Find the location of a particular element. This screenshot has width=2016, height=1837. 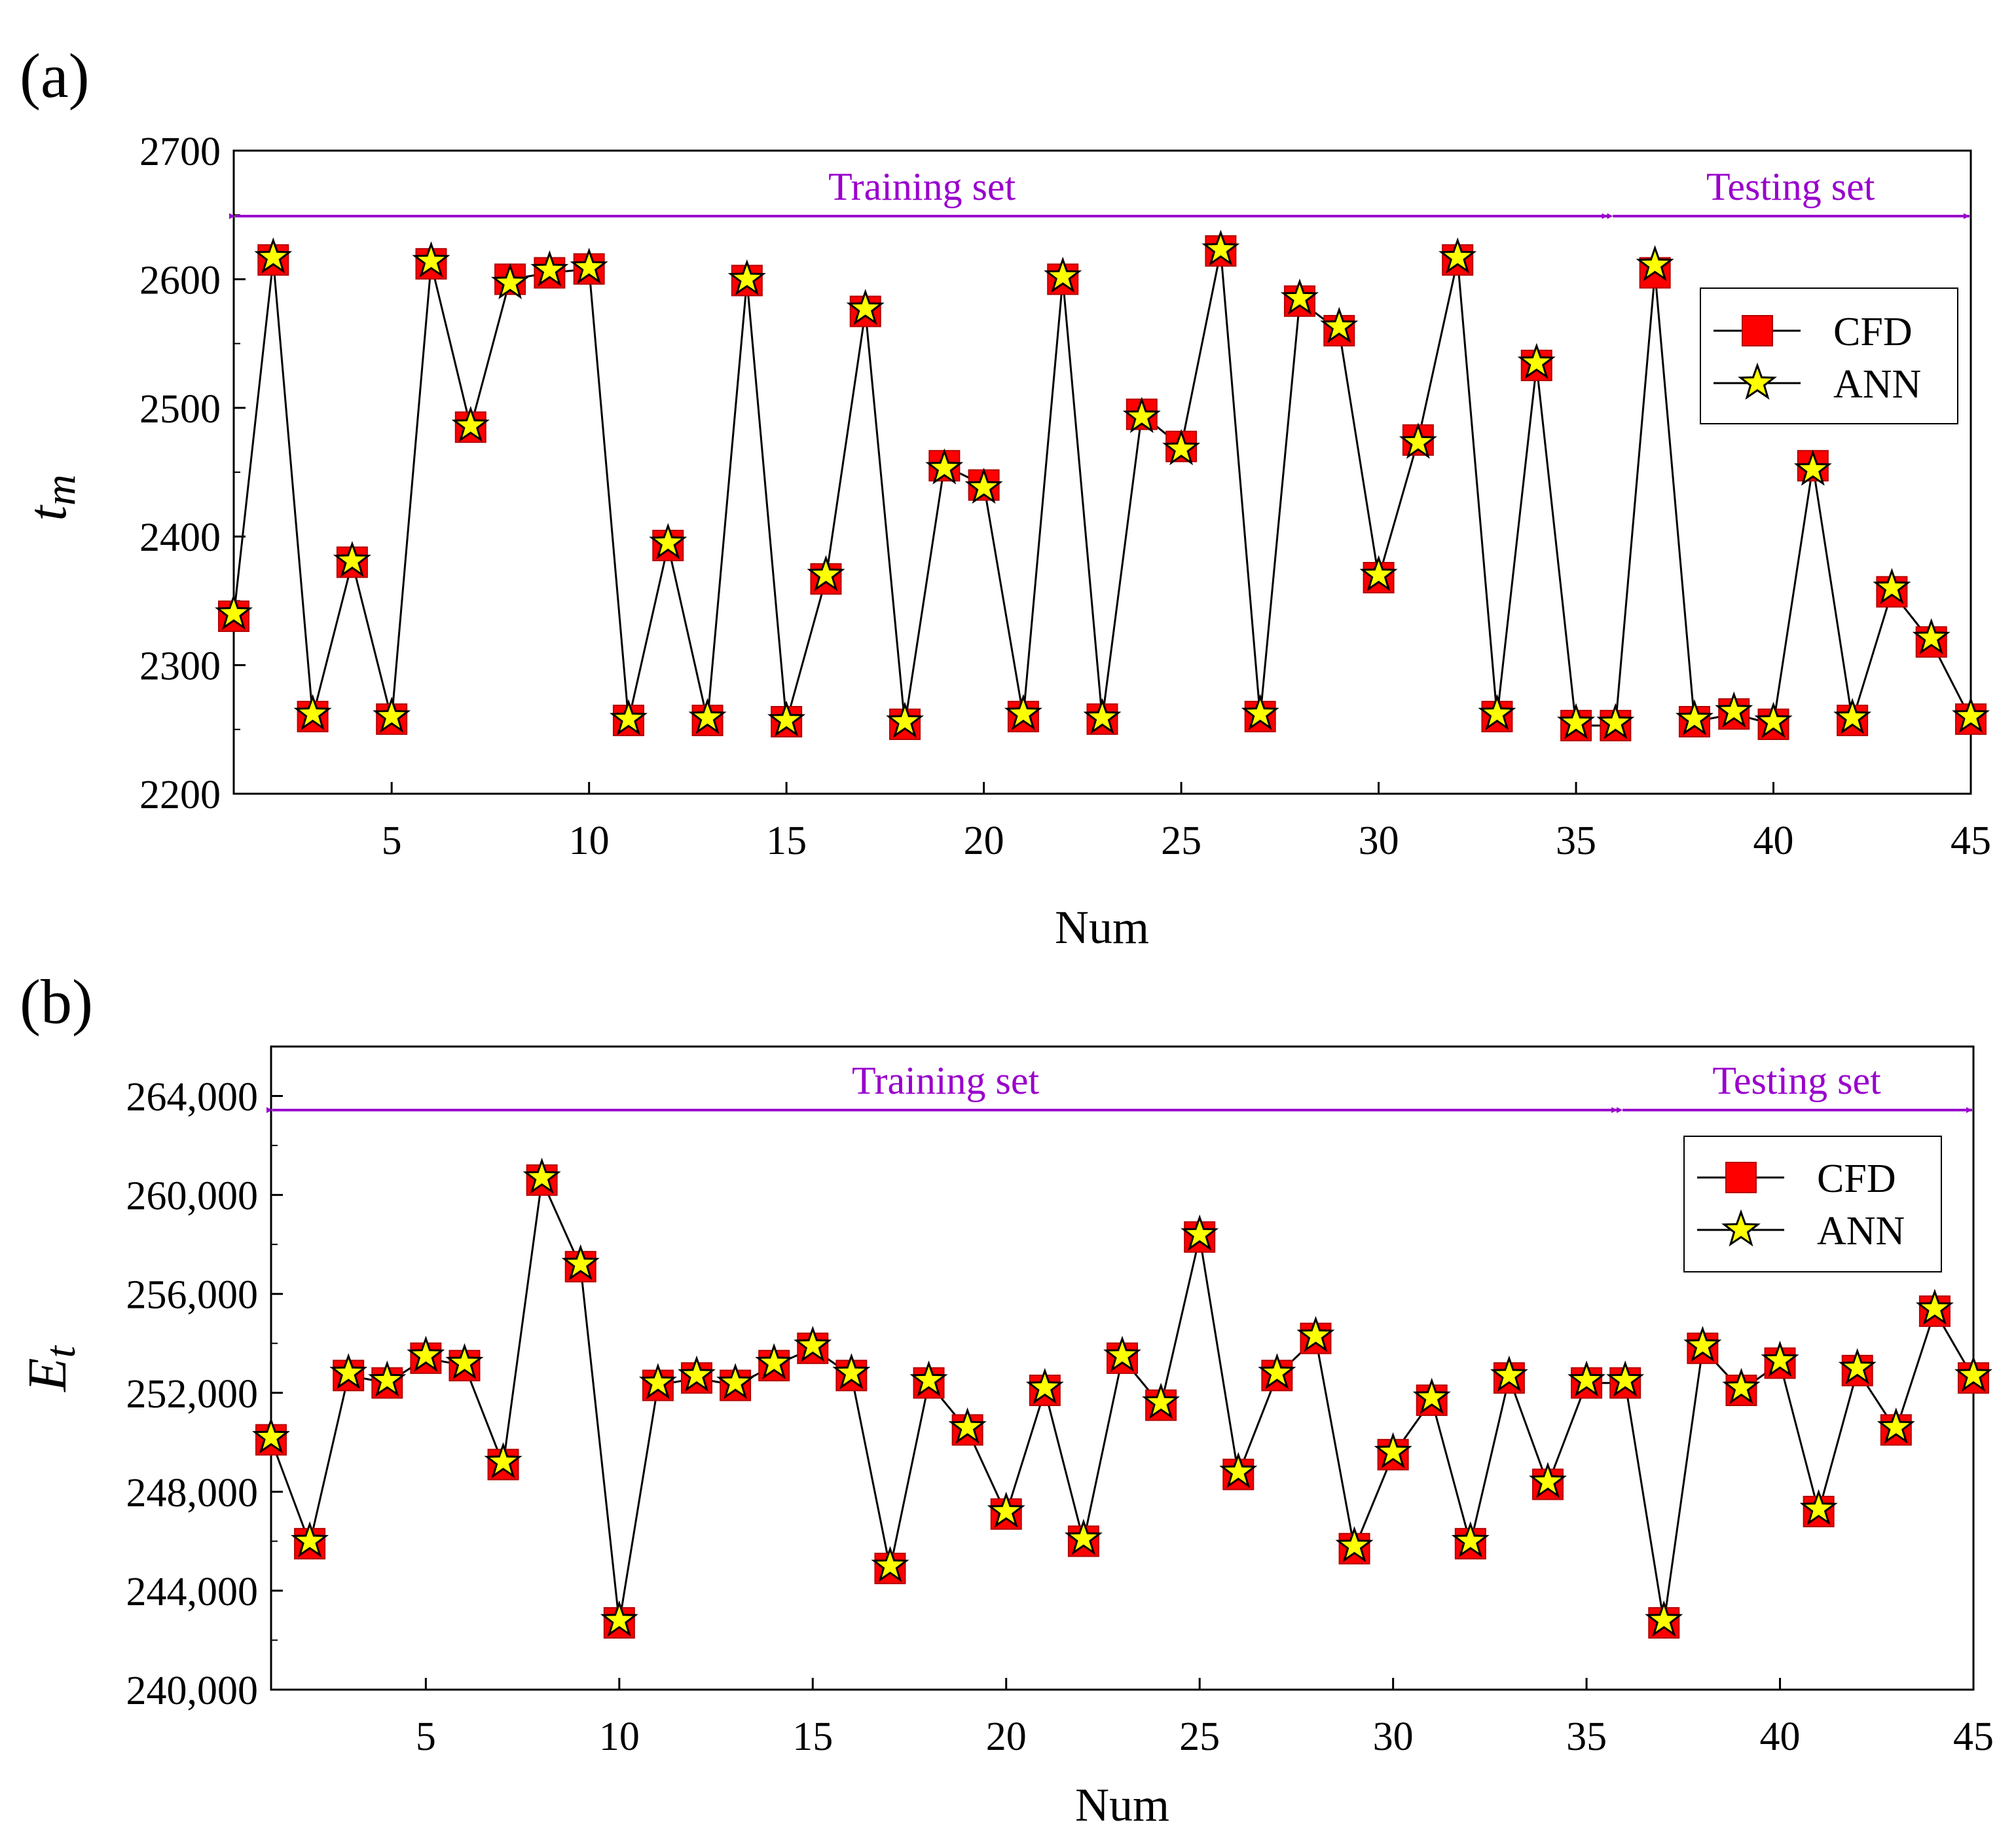

panel-b-y-axis-sub: t is located at coordinates (60, 1351).